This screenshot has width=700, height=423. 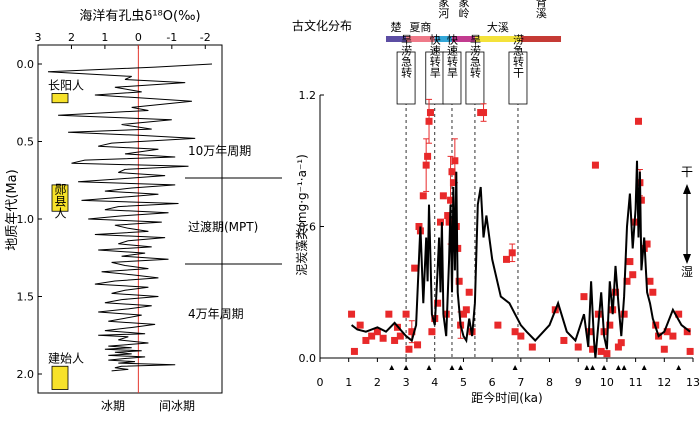 What do you see at coordinates (26, 297) in the screenshot?
I see `left-y-tick-label: 1.5` at bounding box center [26, 297].